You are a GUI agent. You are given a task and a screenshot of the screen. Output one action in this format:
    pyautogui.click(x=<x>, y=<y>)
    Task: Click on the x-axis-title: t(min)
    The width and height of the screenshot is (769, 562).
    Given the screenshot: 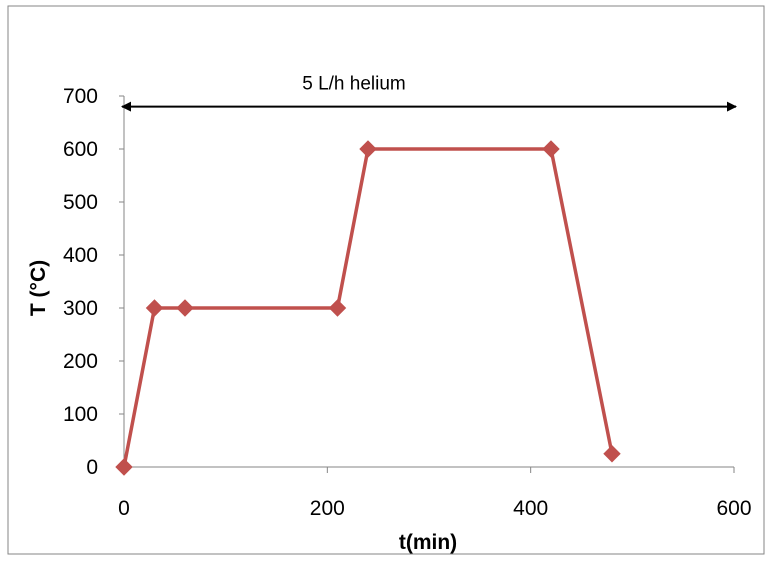 What is the action you would take?
    pyautogui.click(x=428, y=542)
    